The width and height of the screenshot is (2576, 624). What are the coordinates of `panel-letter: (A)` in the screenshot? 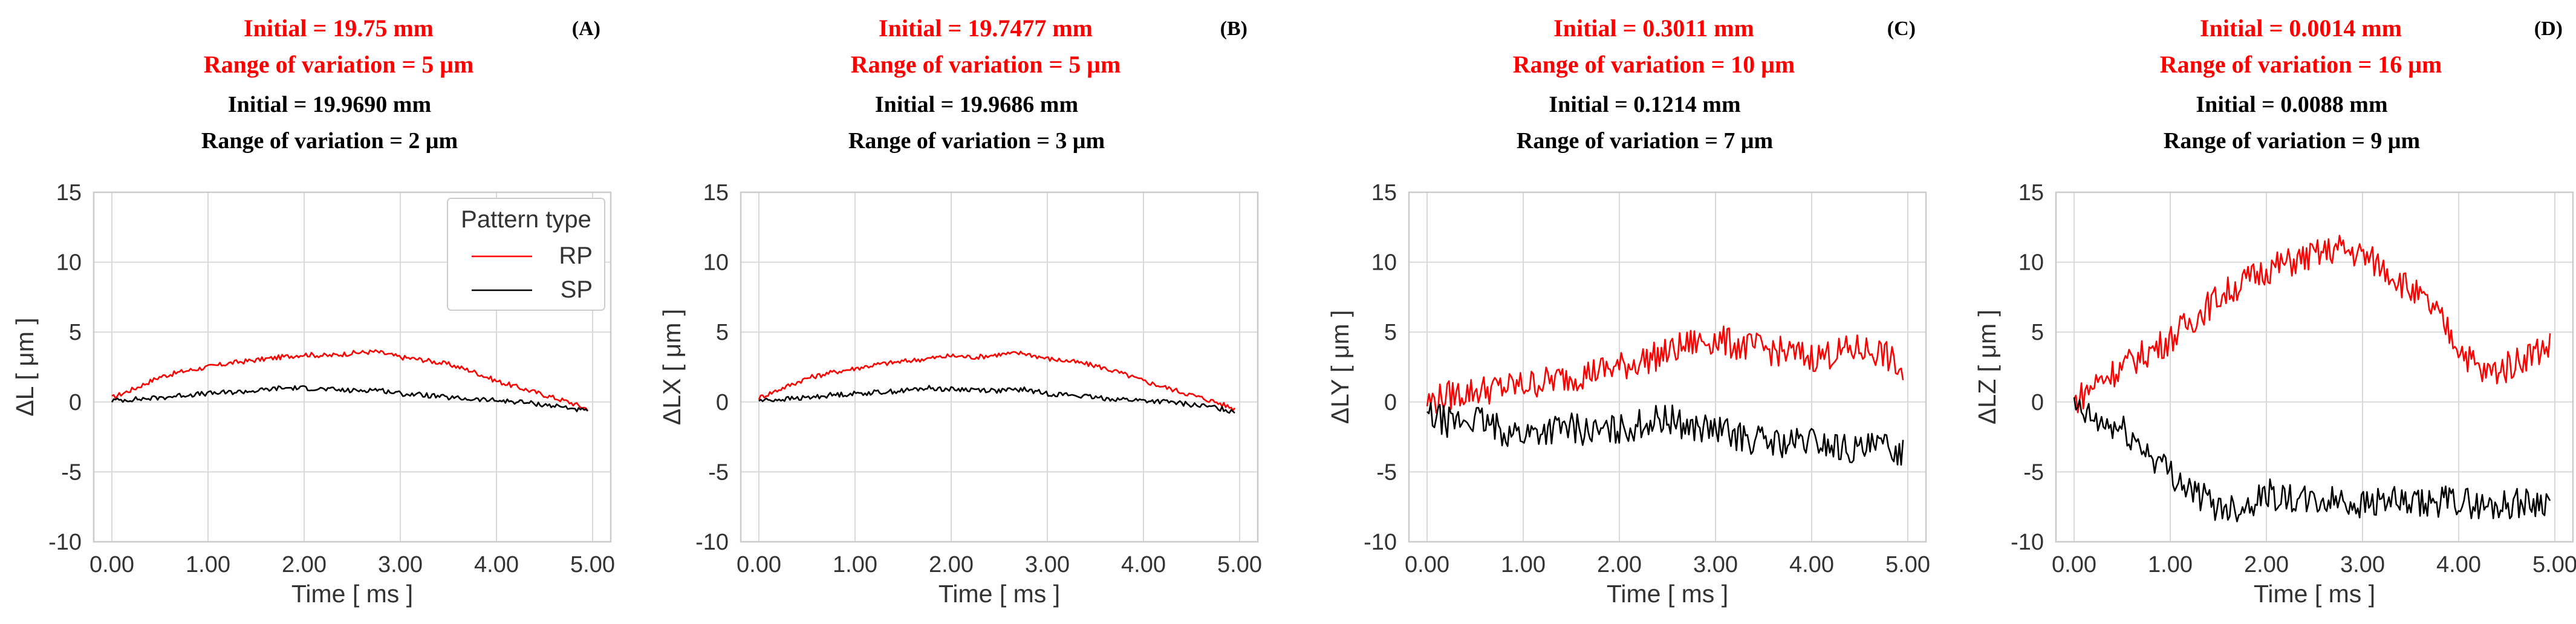 It's located at (586, 29).